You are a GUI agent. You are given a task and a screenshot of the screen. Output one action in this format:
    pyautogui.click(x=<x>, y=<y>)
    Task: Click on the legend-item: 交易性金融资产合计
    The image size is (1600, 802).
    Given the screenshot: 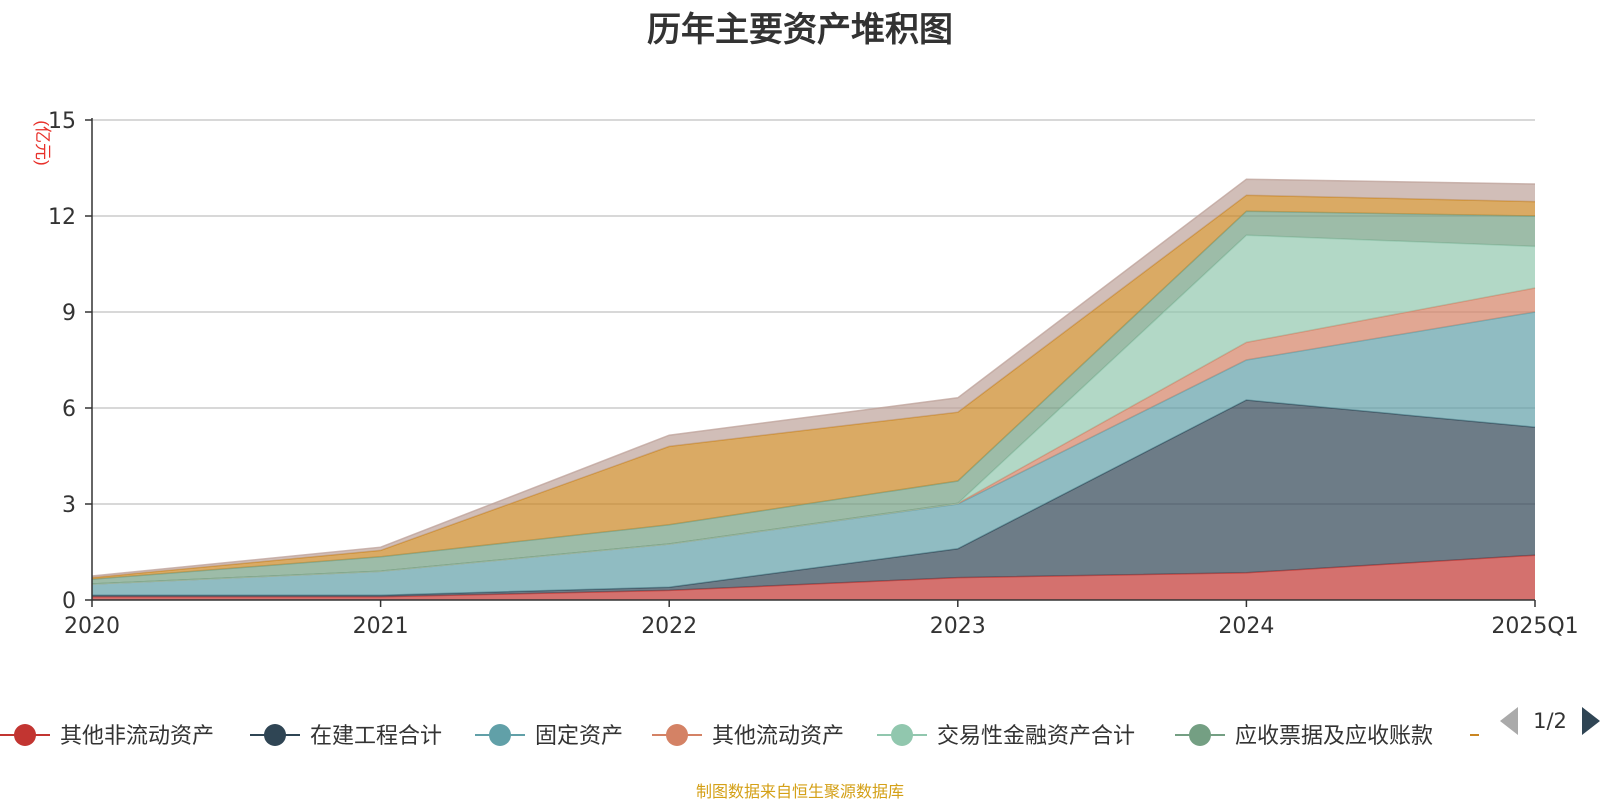 What is the action you would take?
    pyautogui.click(x=1006, y=736)
    